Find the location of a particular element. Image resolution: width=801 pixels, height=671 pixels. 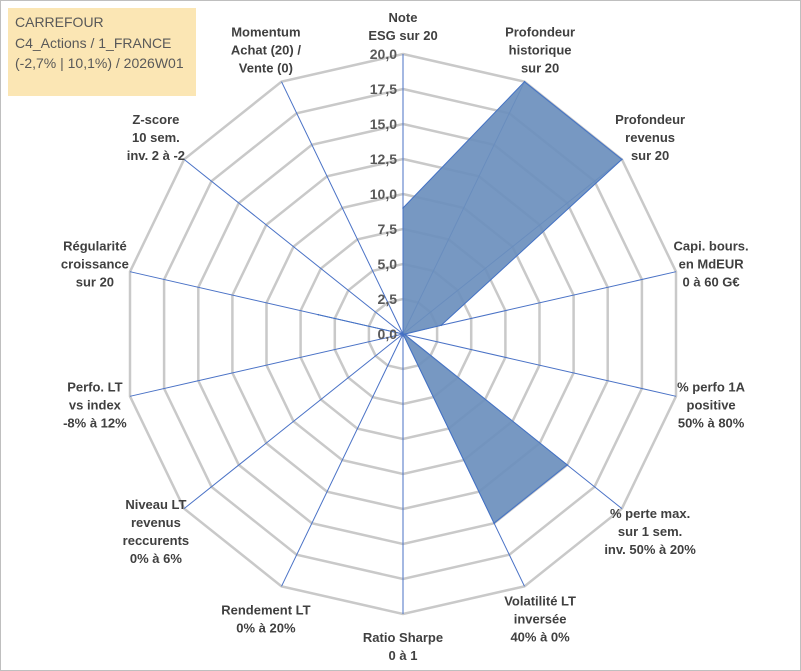

axis-label-line: -8% à 12% is located at coordinates (95, 422).